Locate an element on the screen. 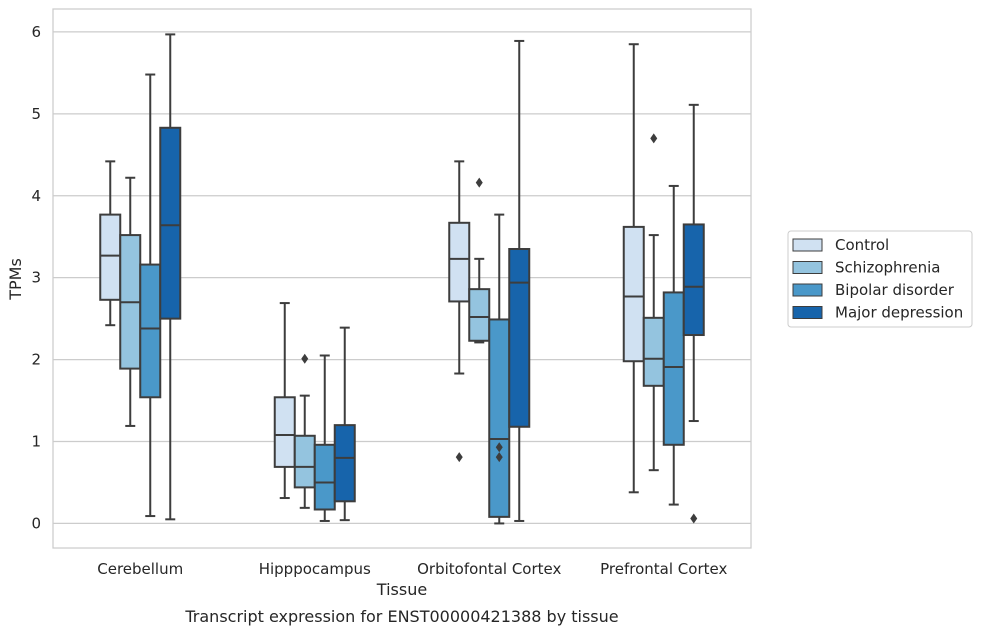 This screenshot has height=634, width=983. x-tick-label: Hipppocampus is located at coordinates (315, 569).